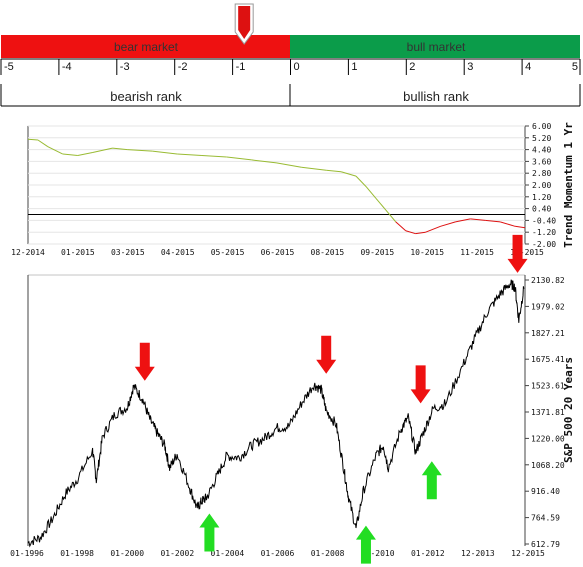  What do you see at coordinates (544, 244) in the screenshot?
I see `momentum-y-tick-label: -2.00` at bounding box center [544, 244].